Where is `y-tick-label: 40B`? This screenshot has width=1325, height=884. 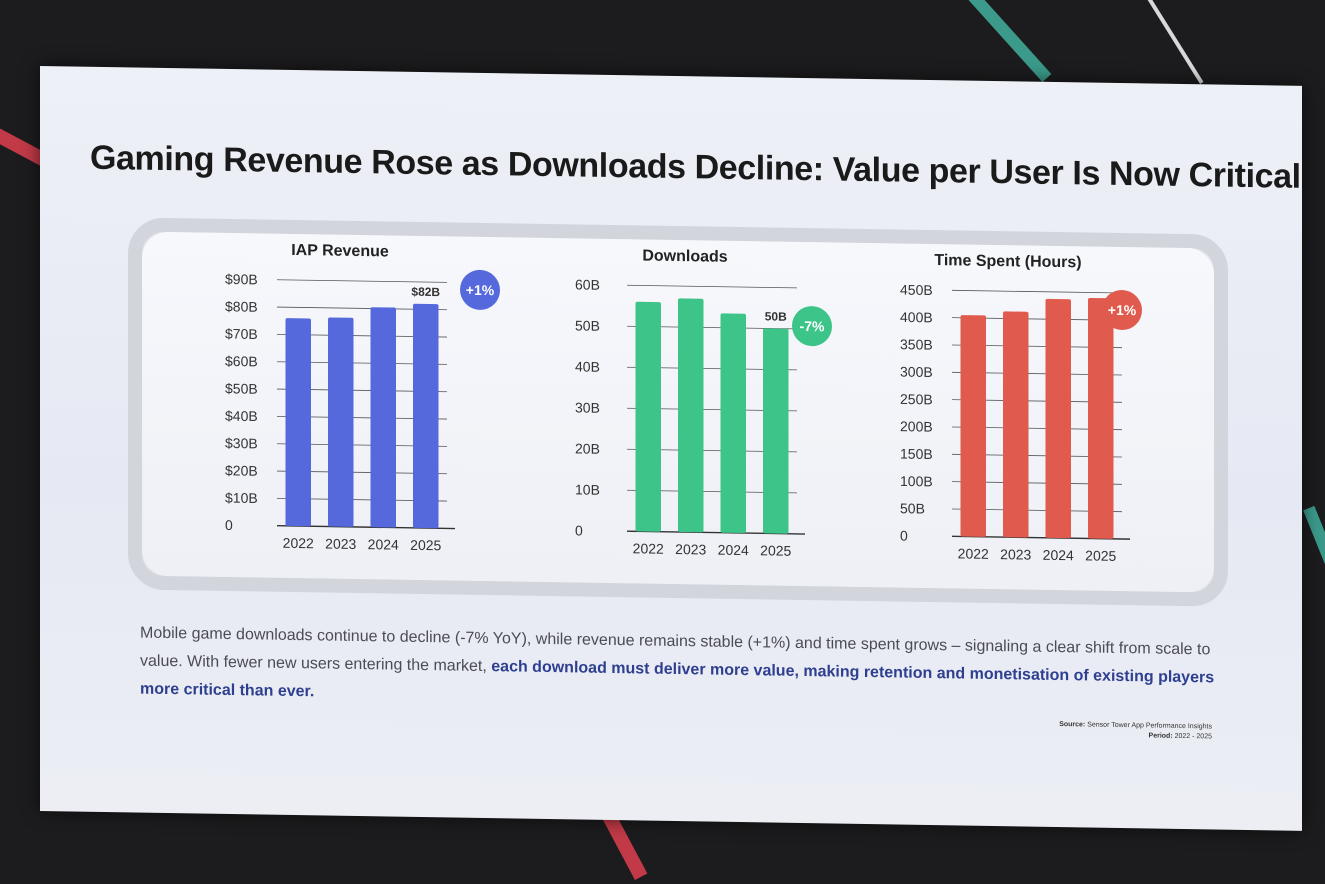
y-tick-label: 40B is located at coordinates (587, 366).